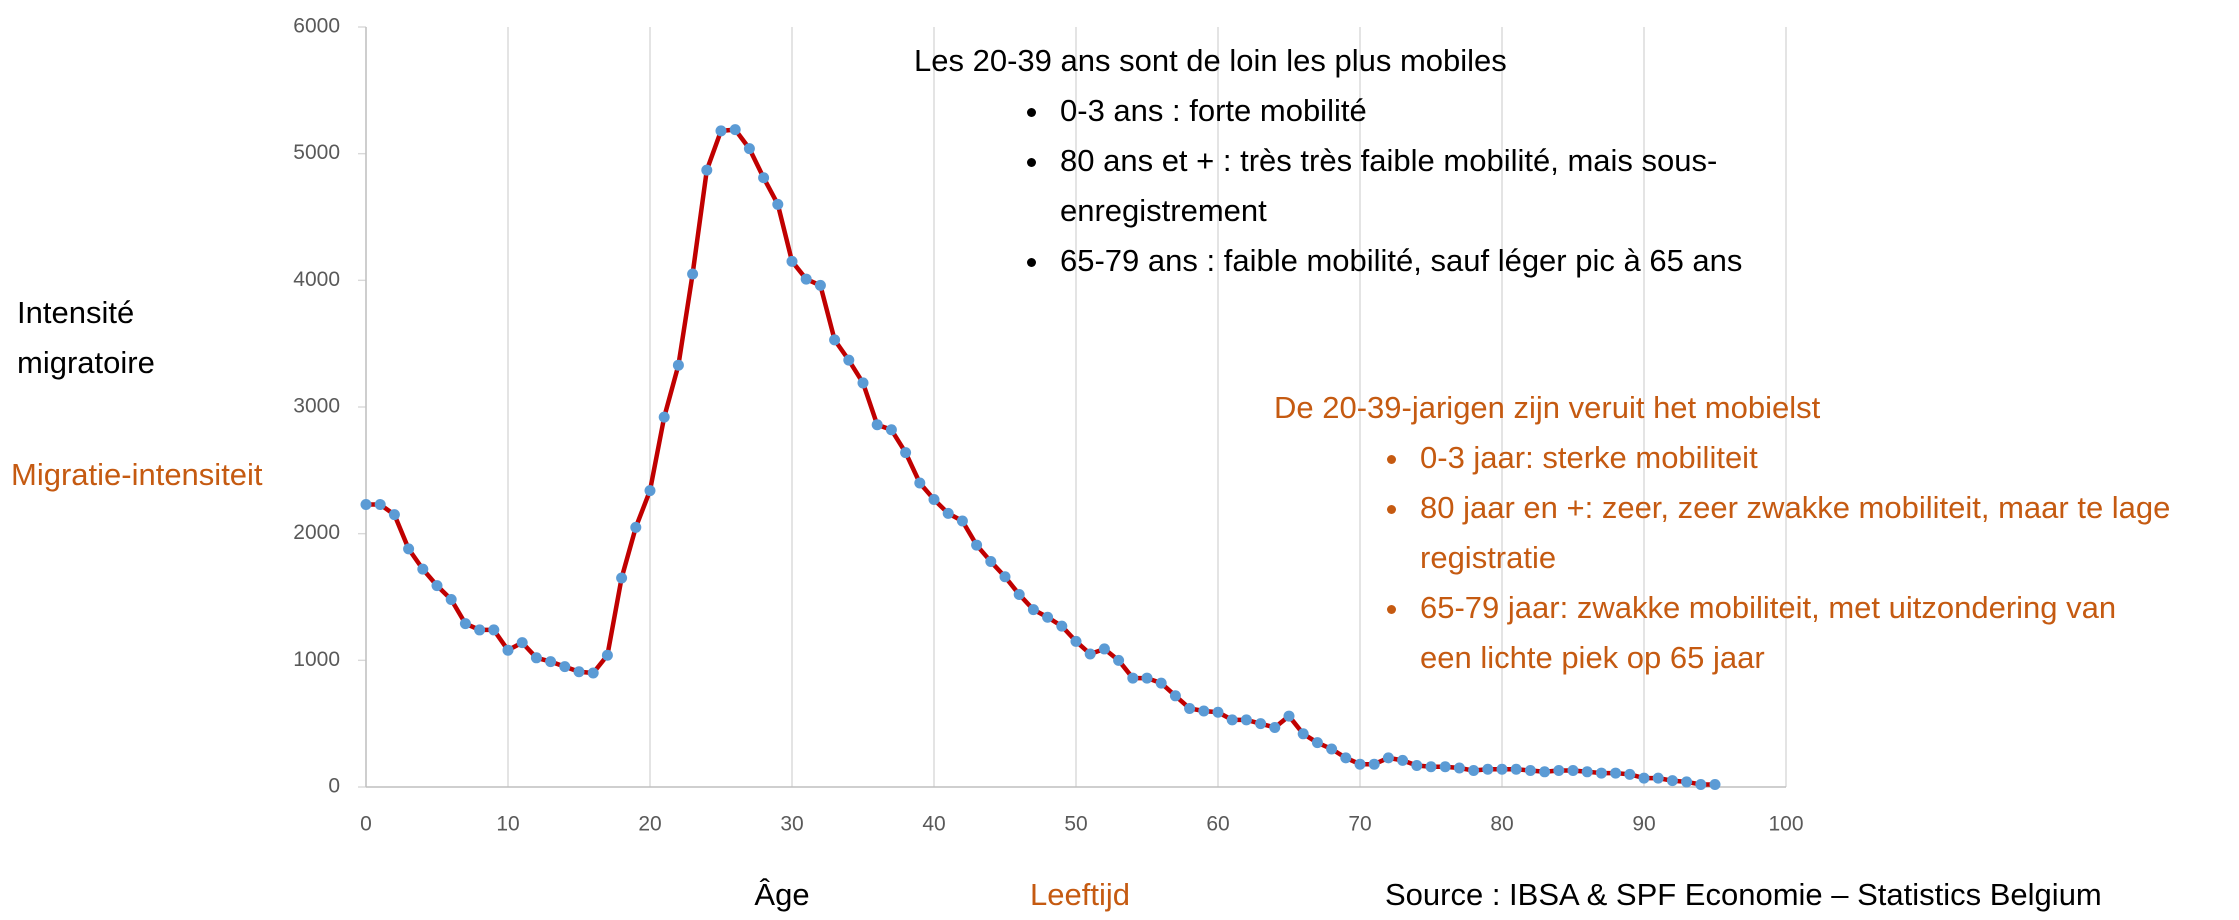 This screenshot has width=2239, height=920. I want to click on x-tick-label: 30, so click(791, 824).